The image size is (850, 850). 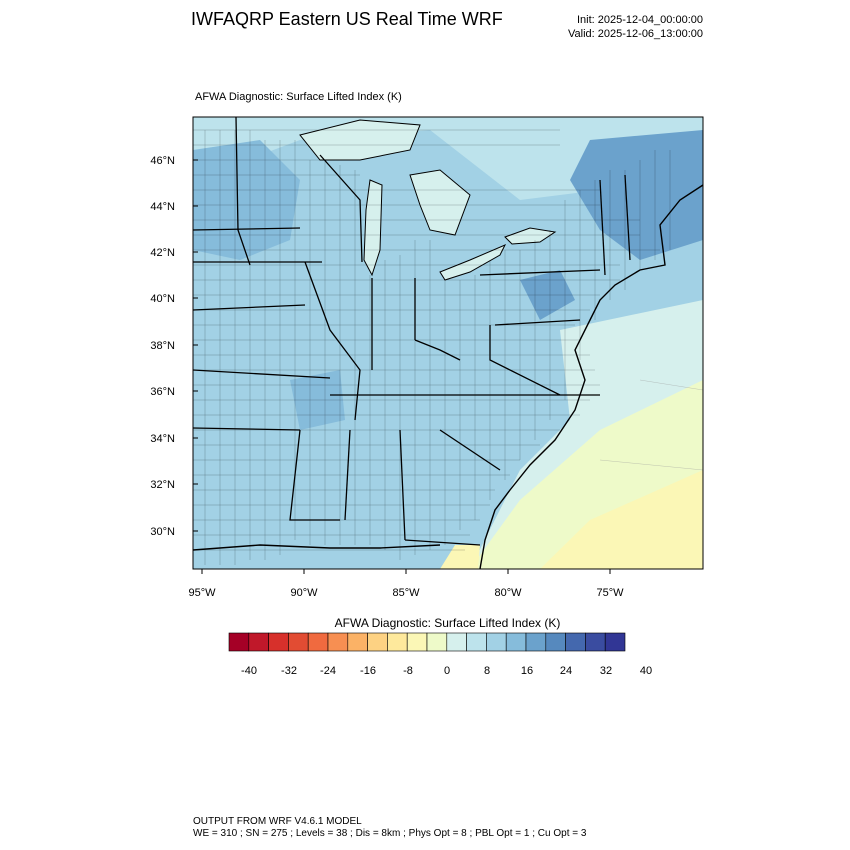 I want to click on valid-time: Valid: 2025-12-06_13:00:00, so click(x=635, y=34).